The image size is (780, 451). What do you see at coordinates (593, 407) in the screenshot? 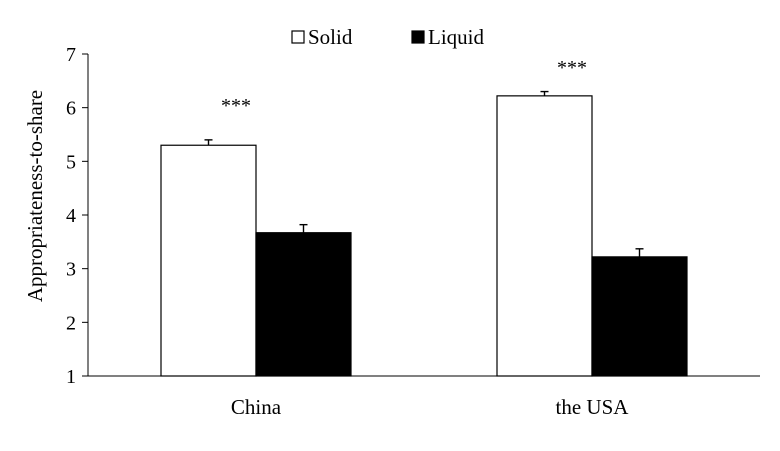
I see `x-tick-label: the USA` at bounding box center [593, 407].